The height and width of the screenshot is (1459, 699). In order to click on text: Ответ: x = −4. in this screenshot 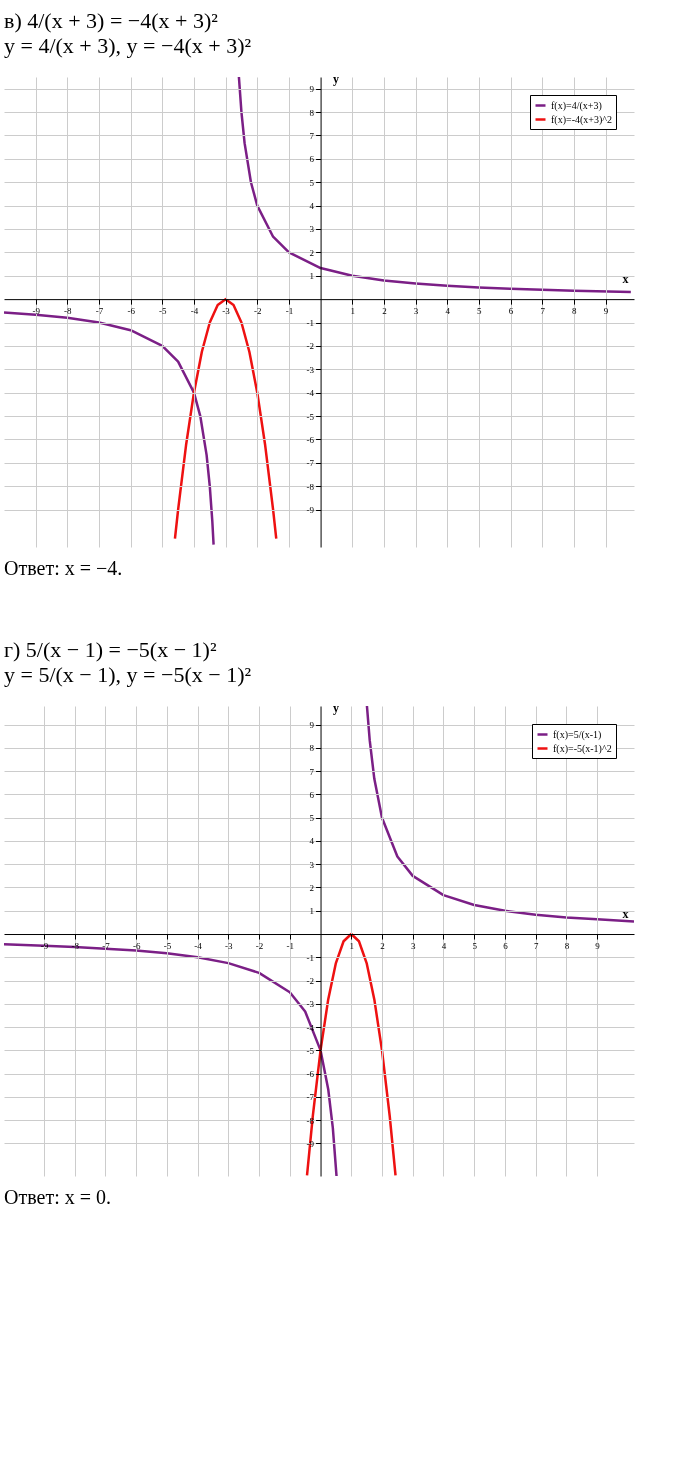, I will do `click(63, 568)`.